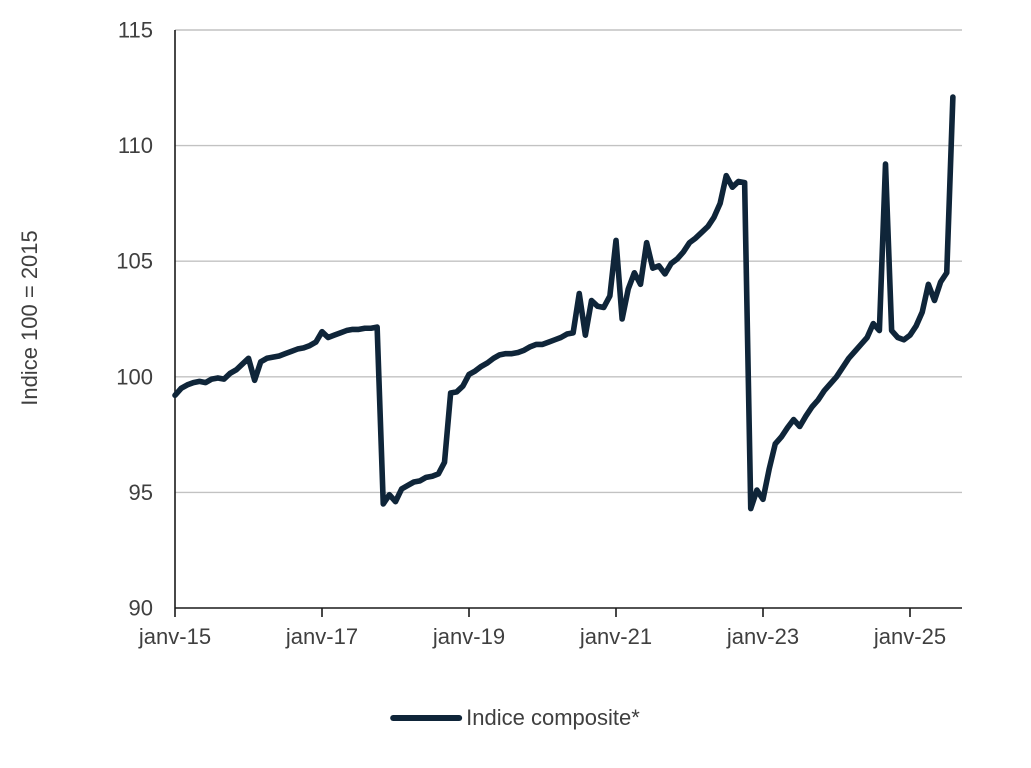 Image resolution: width=1031 pixels, height=768 pixels. I want to click on legend-label: Indice composite*, so click(553, 717).